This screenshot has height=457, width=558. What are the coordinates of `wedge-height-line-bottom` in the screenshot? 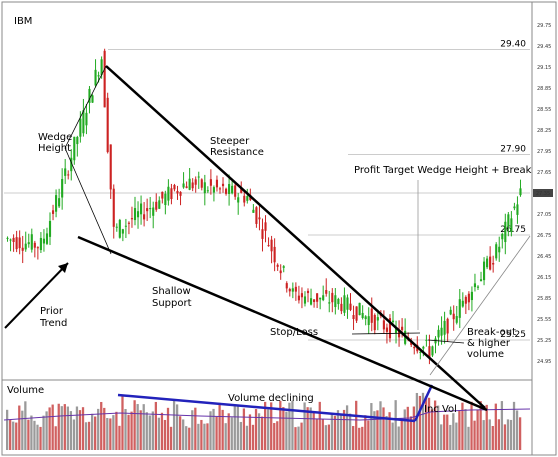 It's located at (88, 201).